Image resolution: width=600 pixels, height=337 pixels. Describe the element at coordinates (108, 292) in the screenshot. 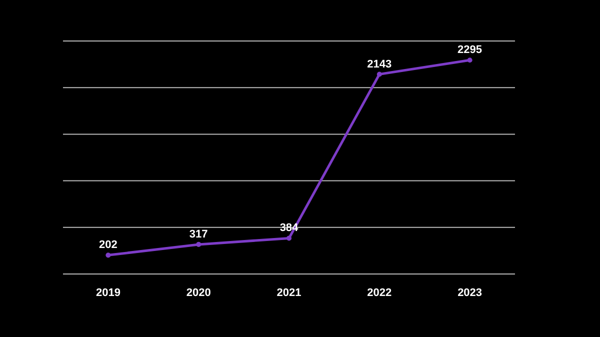

I see `x-tick-label: 2019` at that location.